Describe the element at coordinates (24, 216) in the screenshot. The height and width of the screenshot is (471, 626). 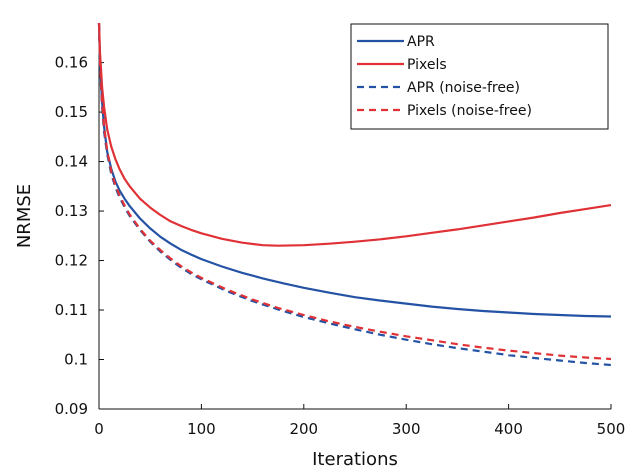
I see `y-axis-title: NRMSE` at that location.